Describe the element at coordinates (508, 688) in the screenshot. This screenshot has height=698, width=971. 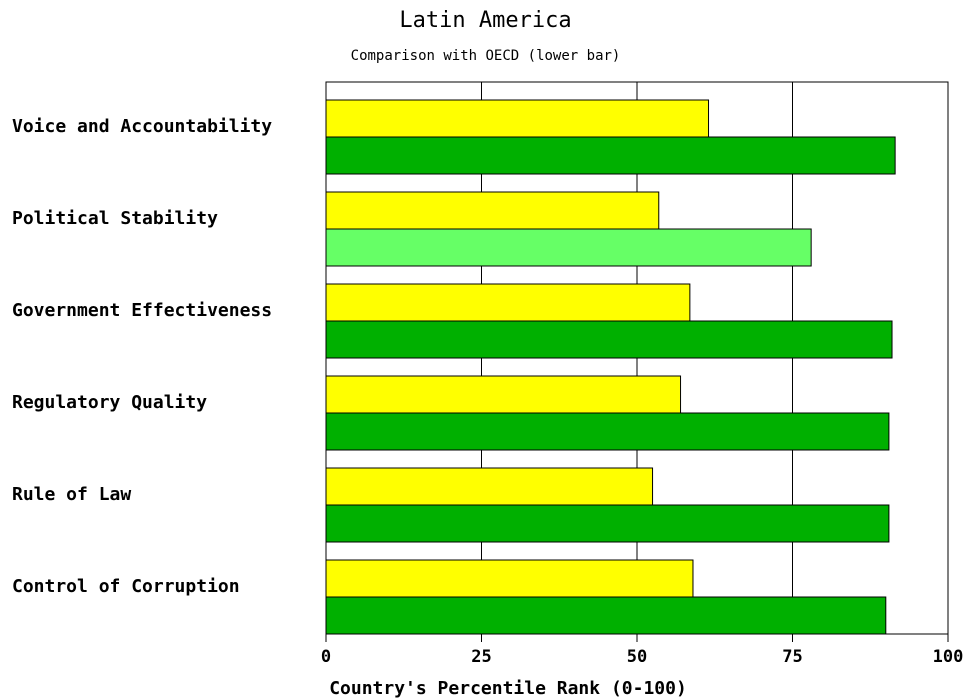
I see `x-axis-title: Country's Percentile Rank (0-100)` at that location.